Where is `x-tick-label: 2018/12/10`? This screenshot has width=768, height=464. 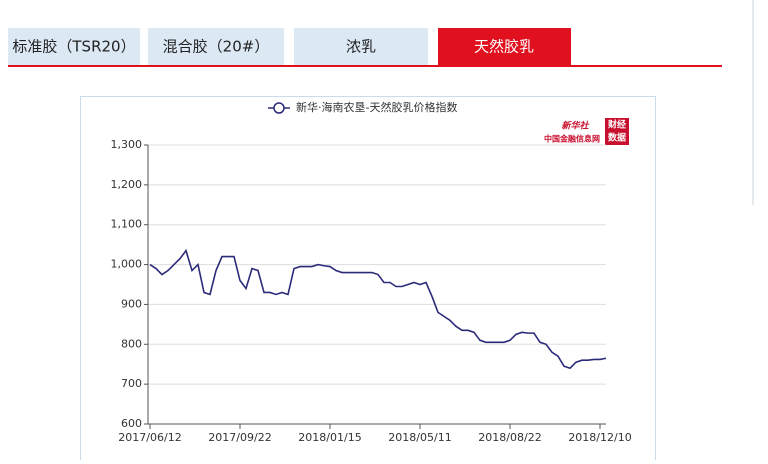
x-tick-label: 2018/12/10 is located at coordinates (599, 437).